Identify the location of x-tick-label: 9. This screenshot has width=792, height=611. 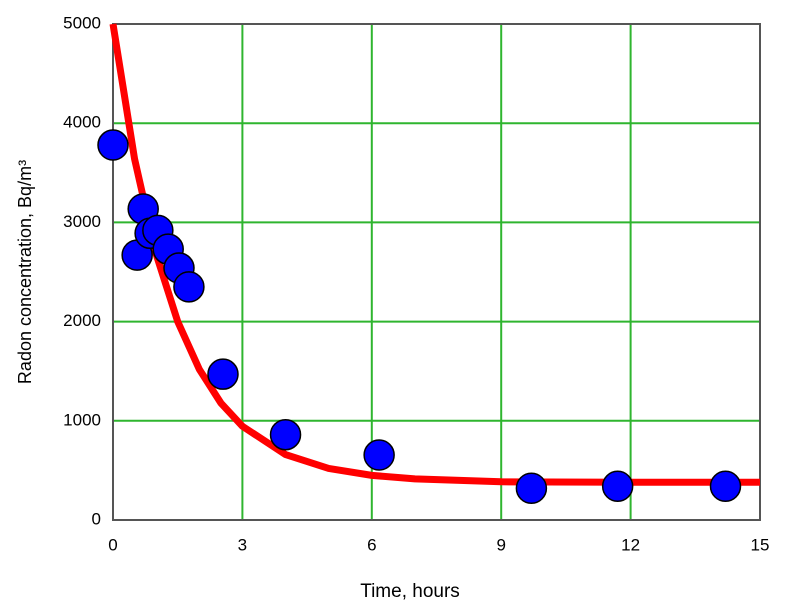
(500, 544).